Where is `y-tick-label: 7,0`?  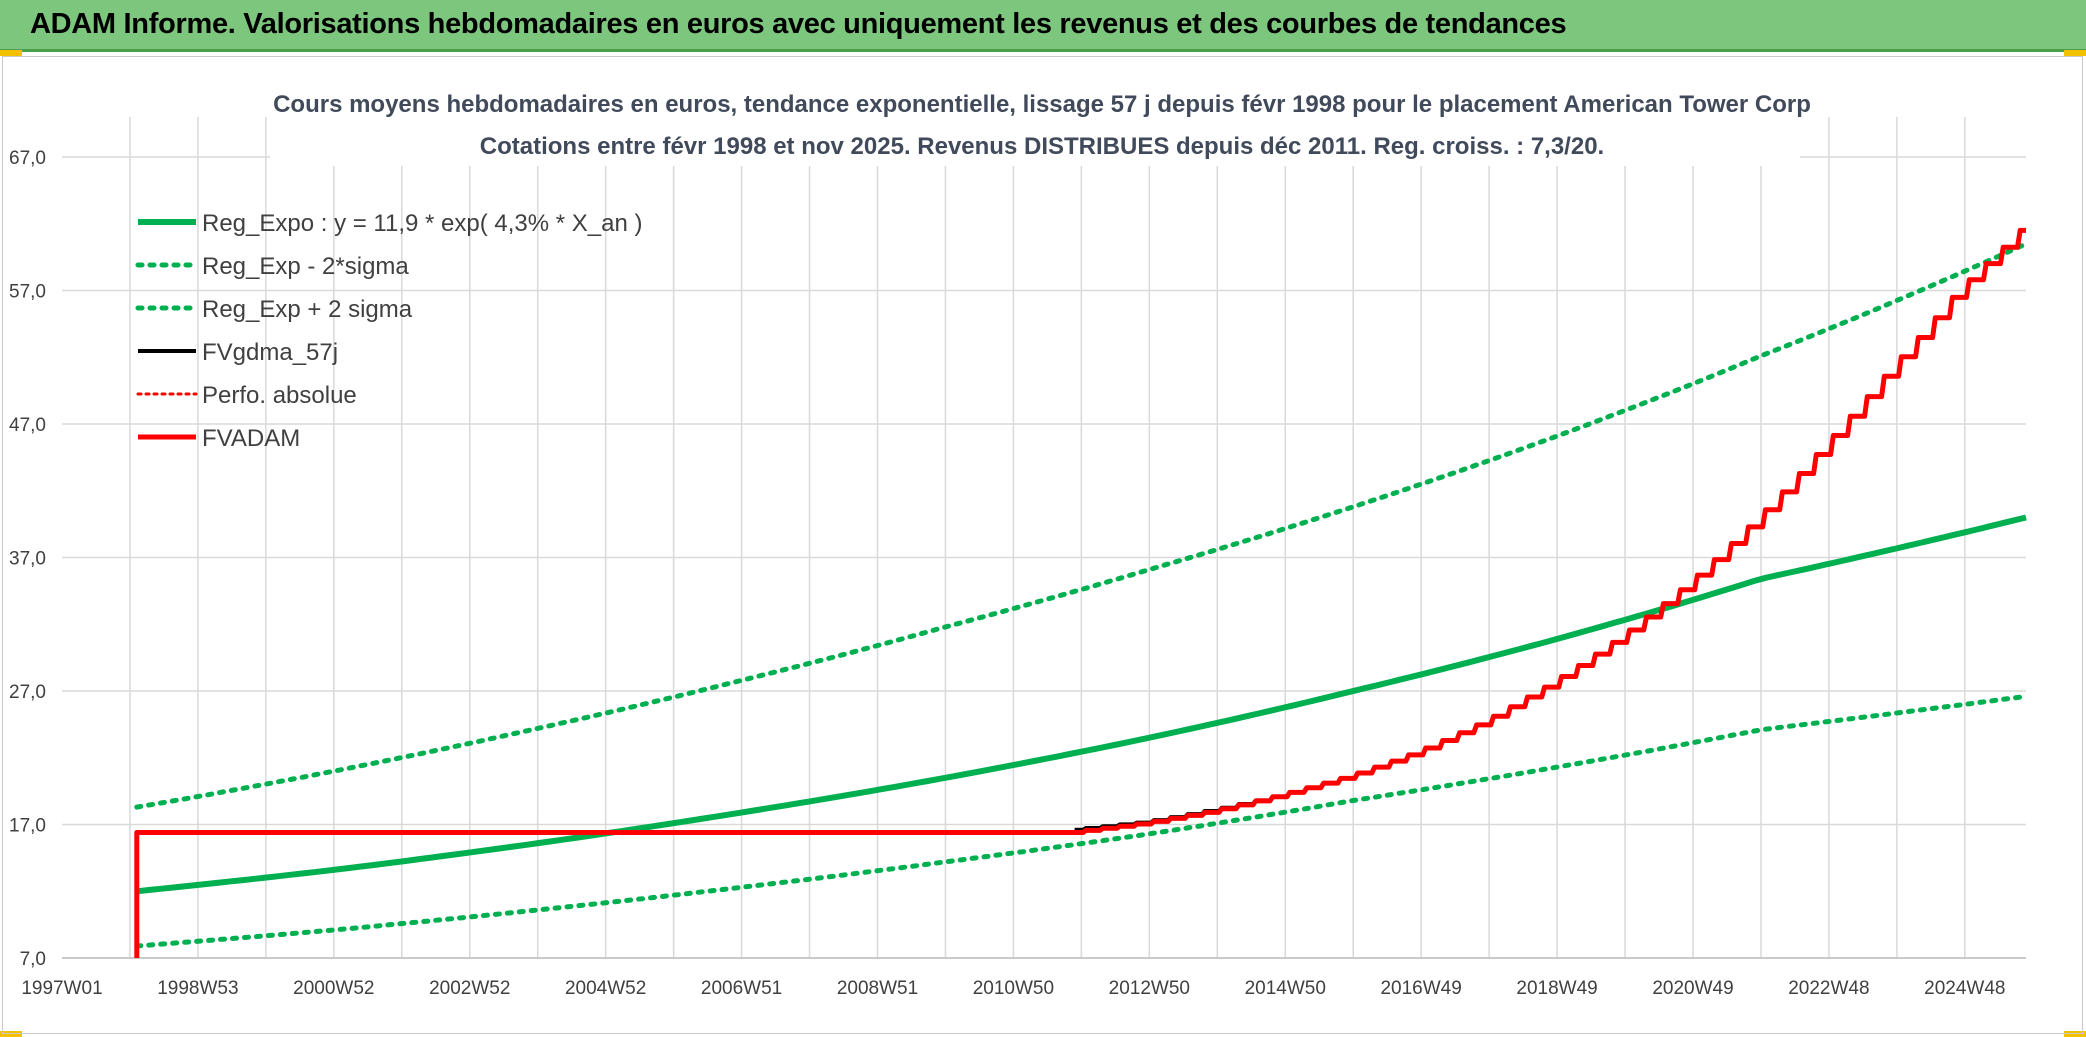 y-tick-label: 7,0 is located at coordinates (33, 959).